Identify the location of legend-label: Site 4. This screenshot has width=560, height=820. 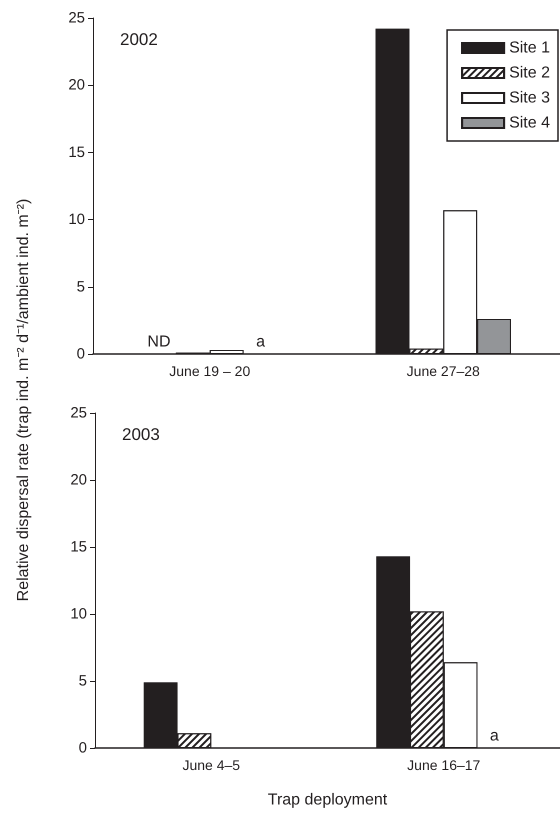
(529, 123).